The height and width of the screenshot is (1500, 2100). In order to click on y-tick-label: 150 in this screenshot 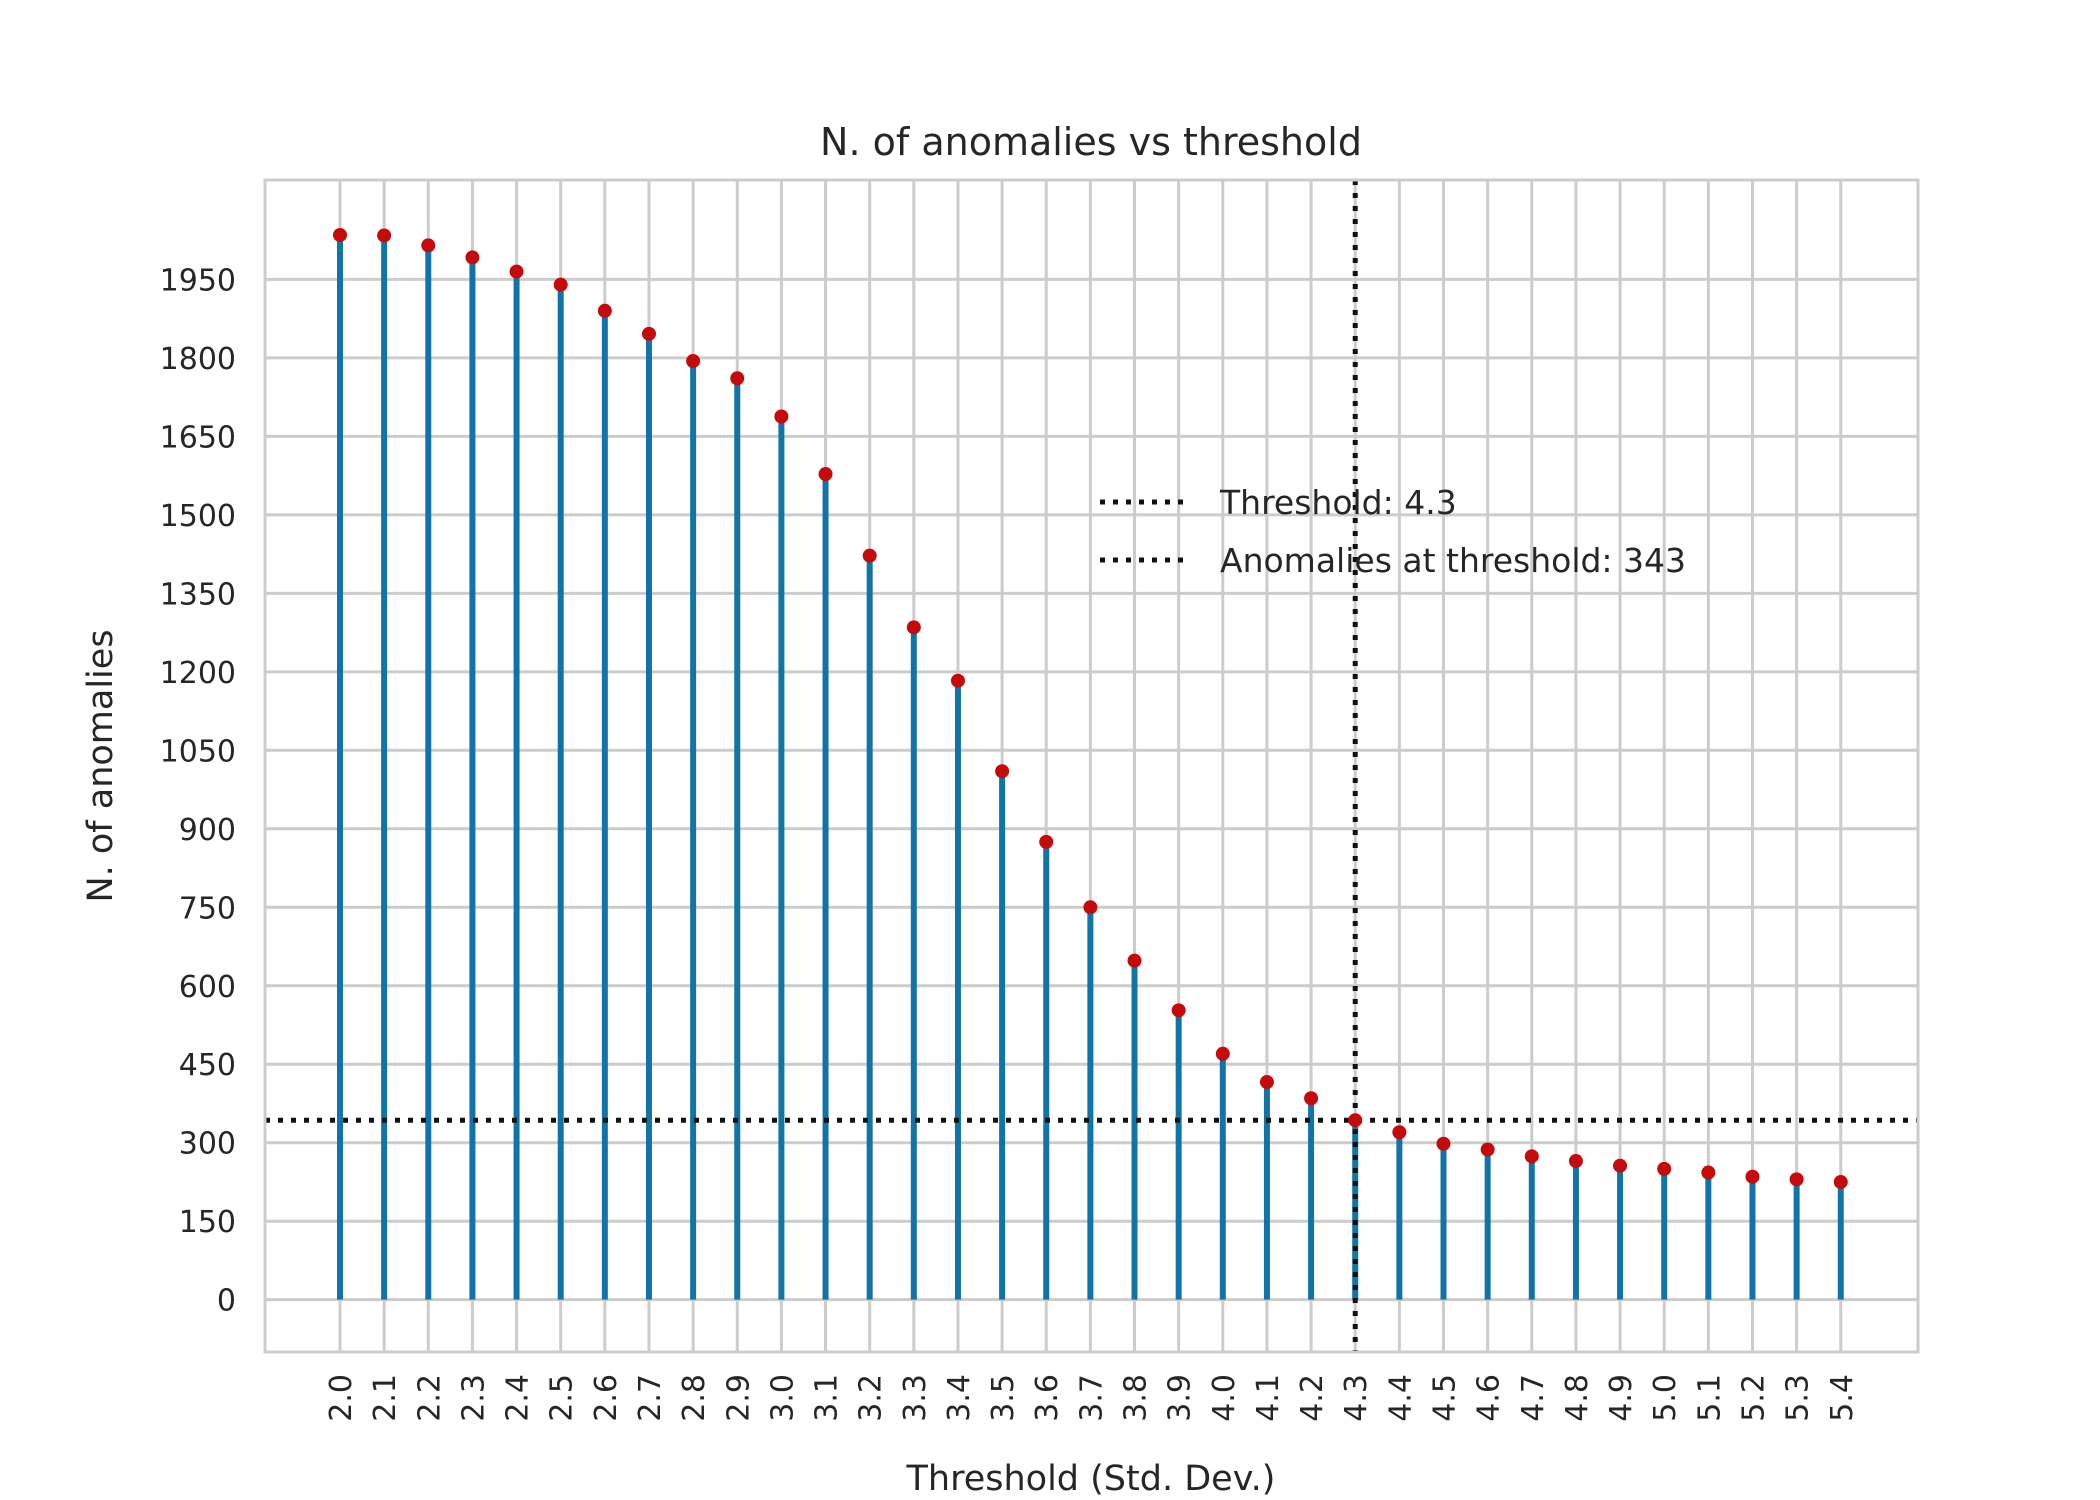, I will do `click(207, 1222)`.